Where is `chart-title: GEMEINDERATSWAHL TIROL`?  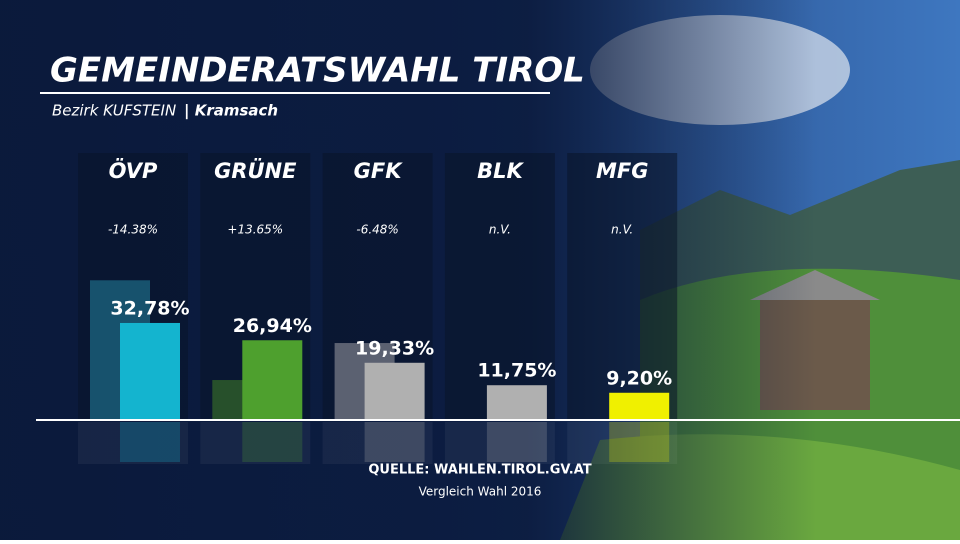
chart-title: GEMEINDERATSWAHL TIROL is located at coordinates (317, 71).